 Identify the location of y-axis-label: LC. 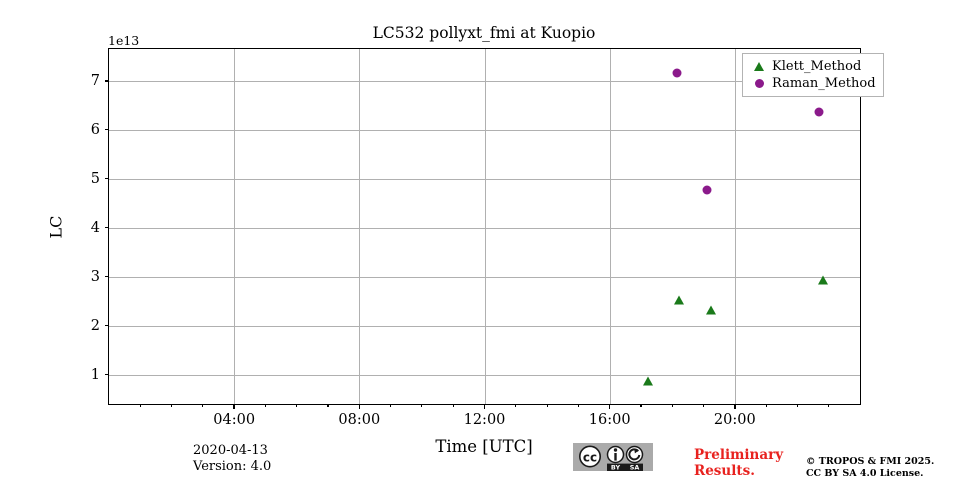
(56, 227).